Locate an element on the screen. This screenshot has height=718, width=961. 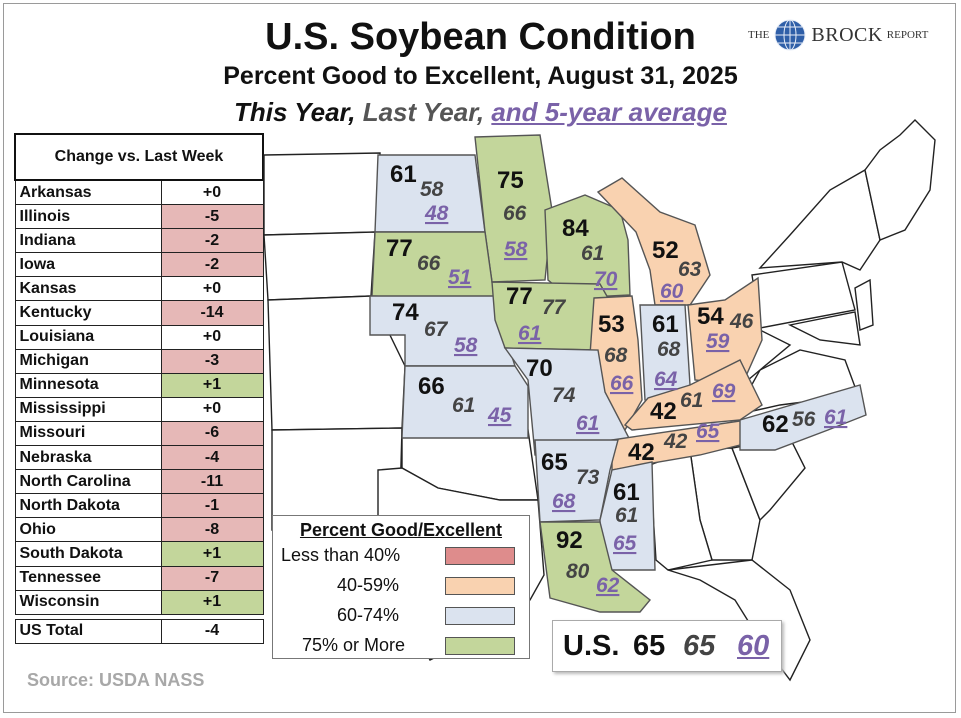
change-table-row: Illinois -5 is located at coordinates (139, 217).